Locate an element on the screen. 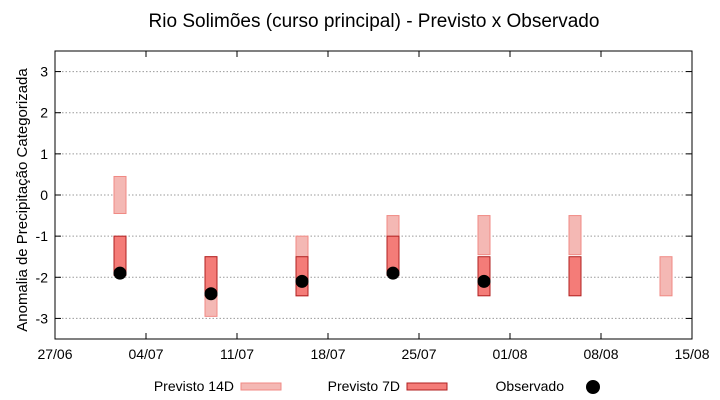 The width and height of the screenshot is (720, 400). legend-label-observado: Observado is located at coordinates (530, 386).